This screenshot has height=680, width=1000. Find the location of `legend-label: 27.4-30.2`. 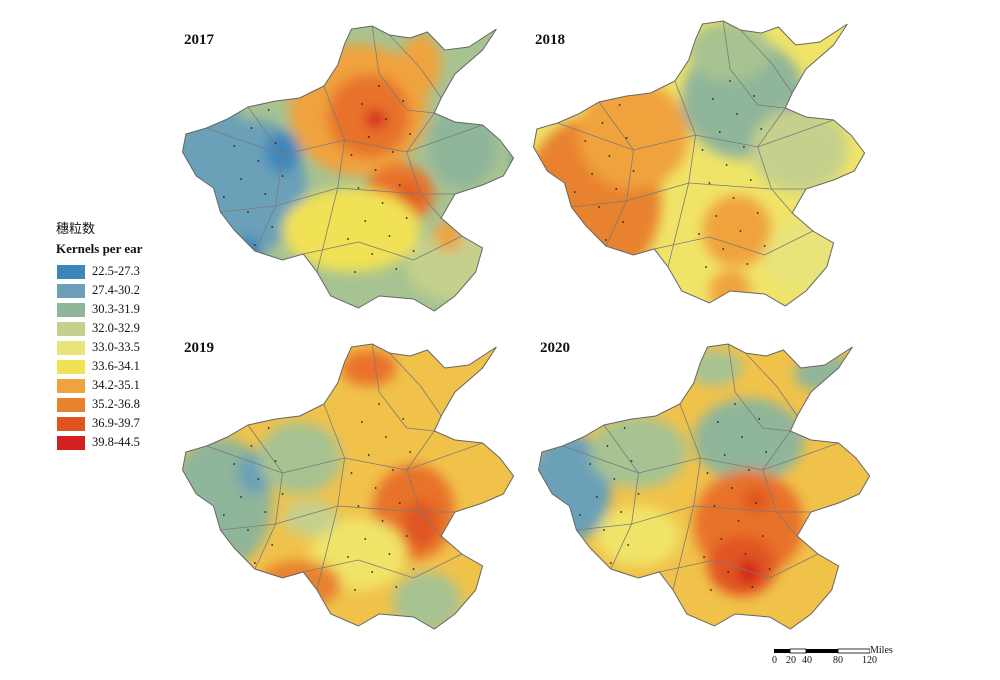

legend-label: 27.4-30.2 is located at coordinates (116, 290).